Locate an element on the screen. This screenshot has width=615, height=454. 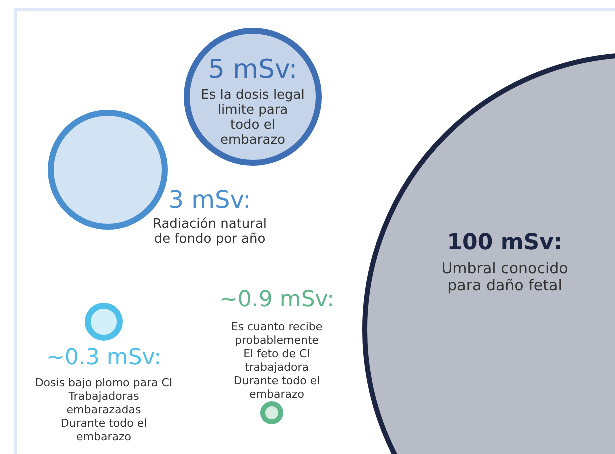
category-label: Es la dosis legal limite para todo el embarazo is located at coordinates (253, 118).